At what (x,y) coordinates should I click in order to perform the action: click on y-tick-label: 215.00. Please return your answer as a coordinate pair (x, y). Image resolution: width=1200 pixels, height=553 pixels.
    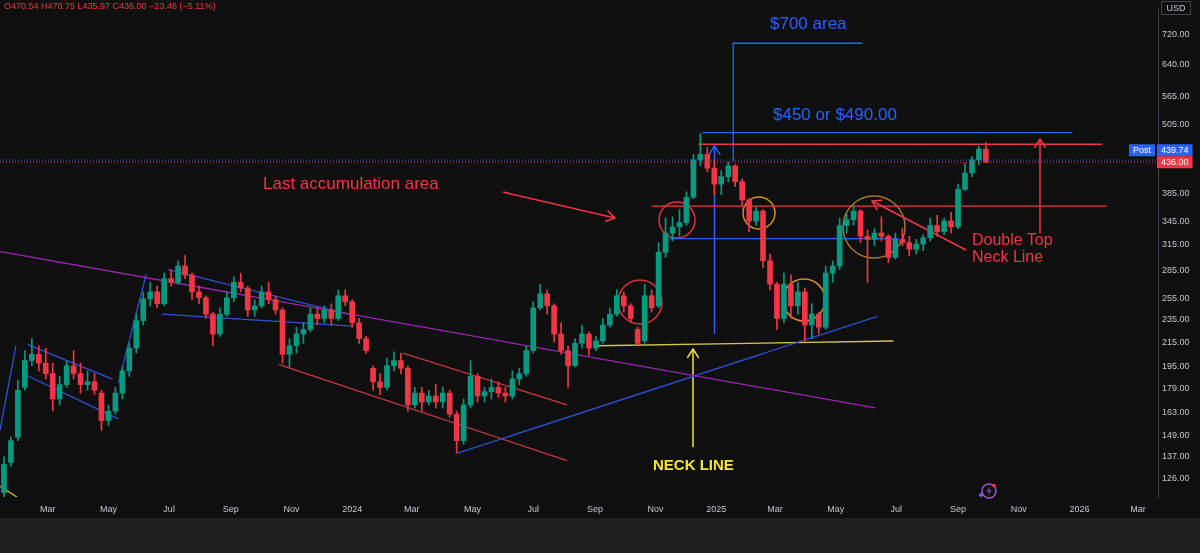
    Looking at the image, I should click on (1176, 341).